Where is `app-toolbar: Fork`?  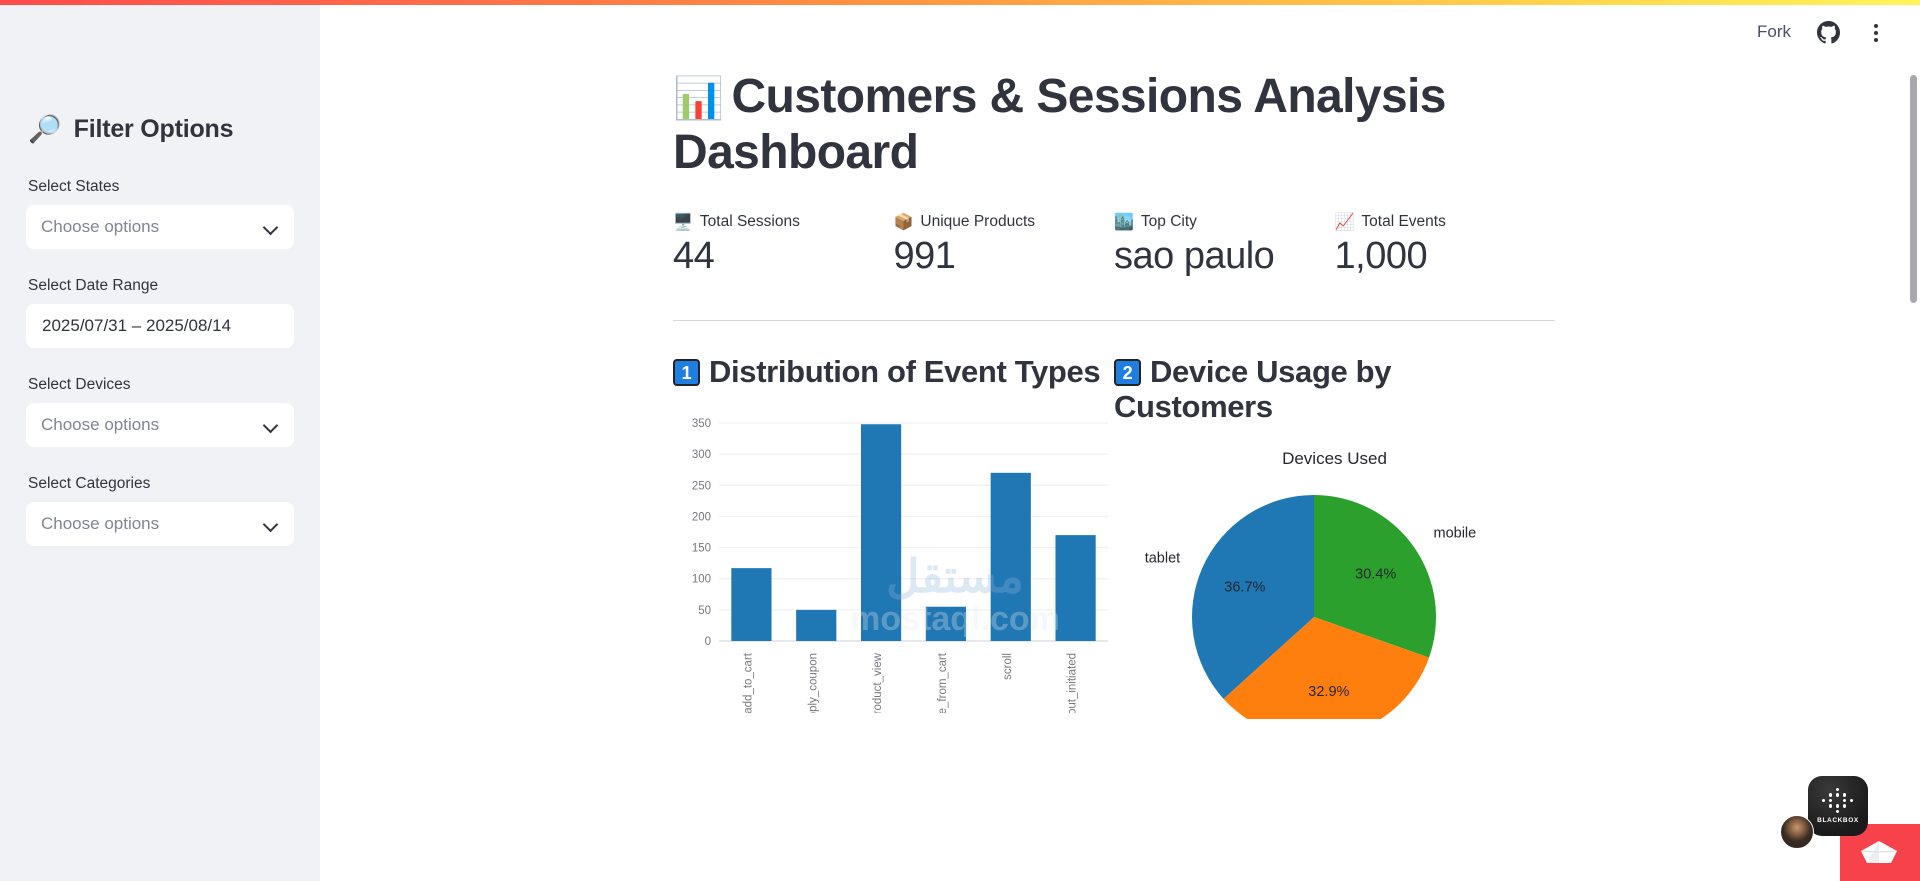 app-toolbar: Fork is located at coordinates (1838, 32).